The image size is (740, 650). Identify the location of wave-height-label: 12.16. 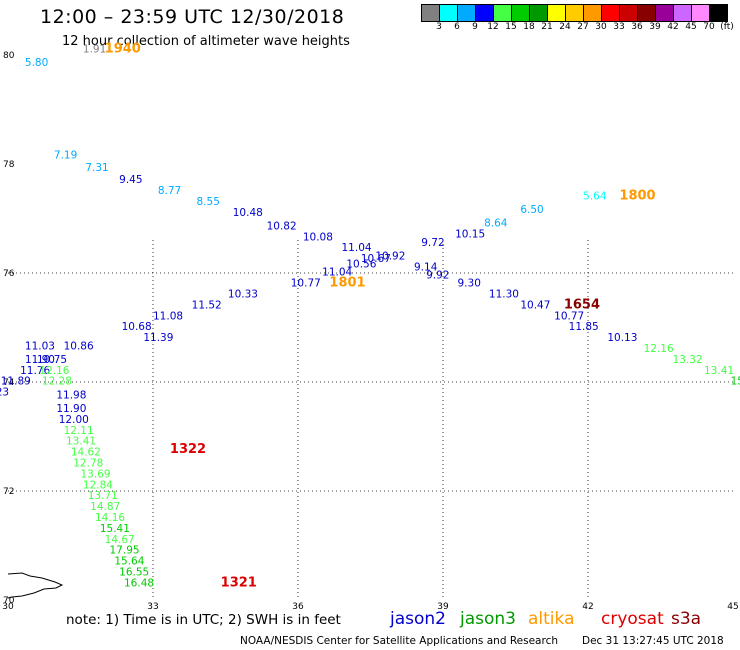
(659, 349).